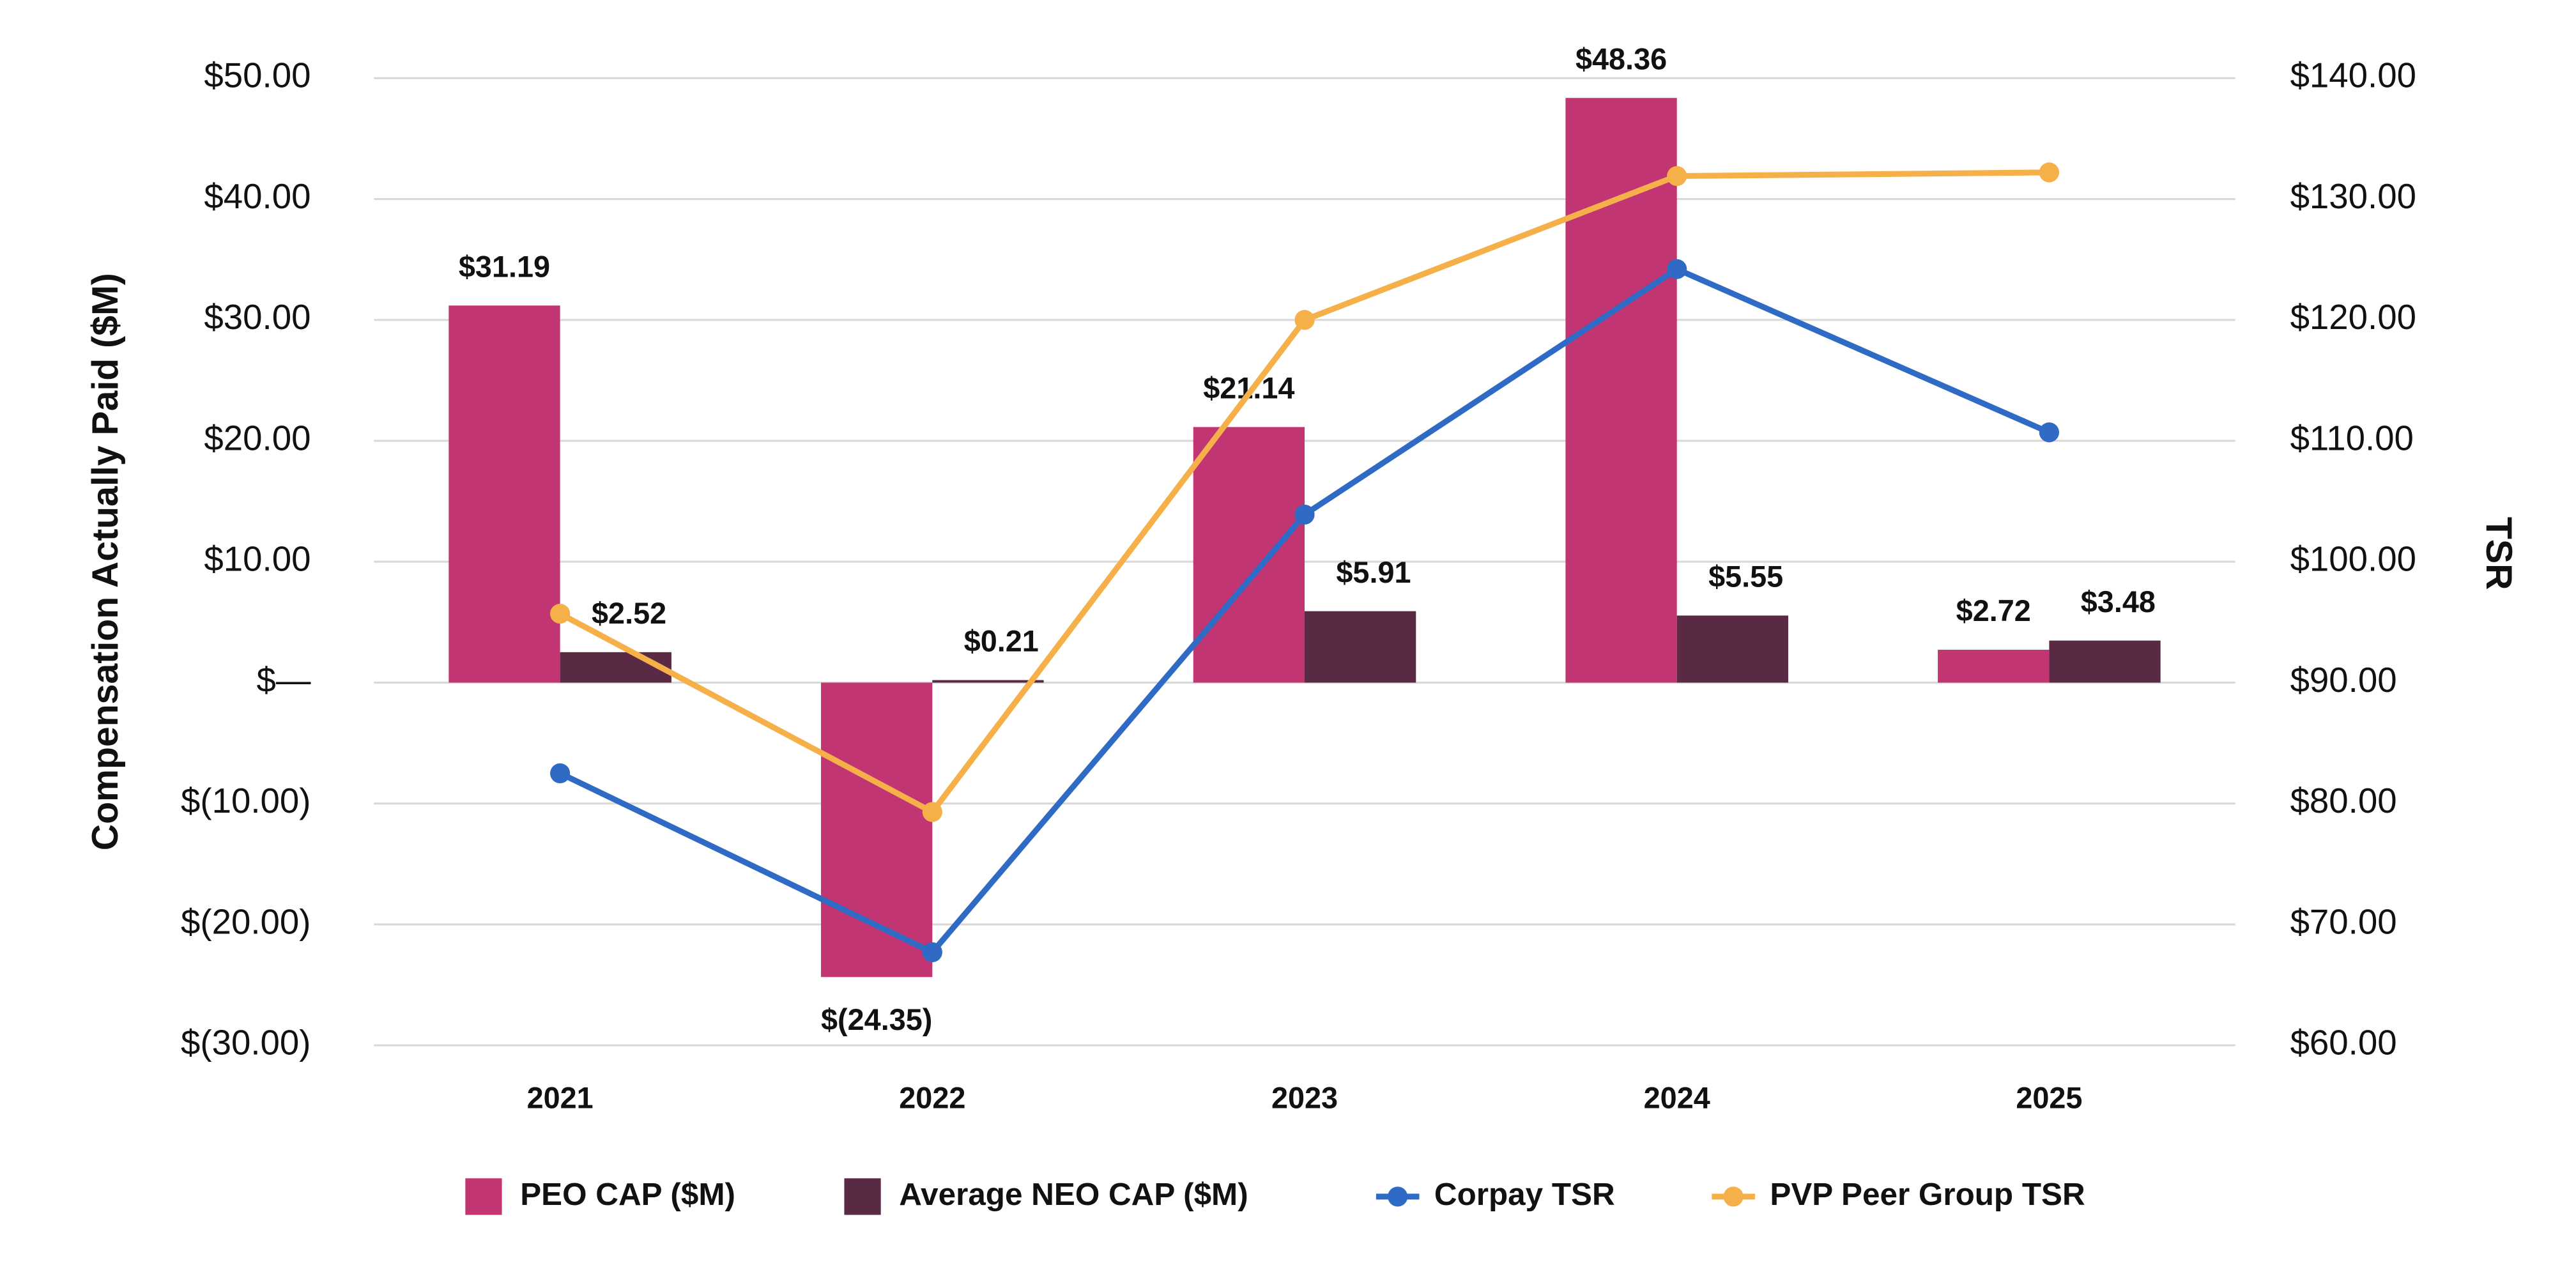  I want to click on y2-tick-label: $60.00, so click(2343, 1042).